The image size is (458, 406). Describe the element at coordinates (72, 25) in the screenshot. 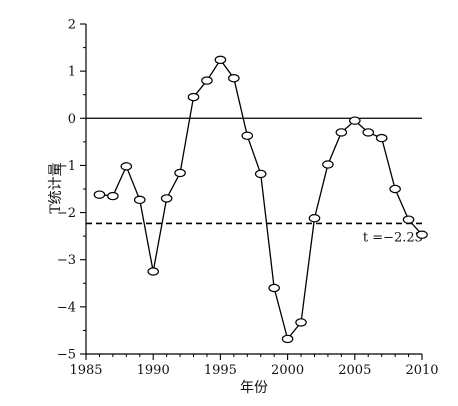

I see `y-tick-label: 2` at that location.